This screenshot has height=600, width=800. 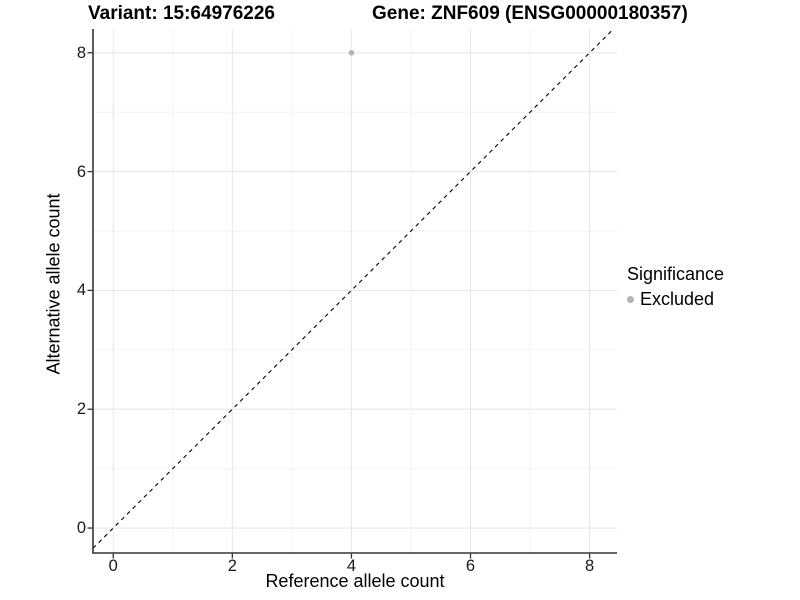 What do you see at coordinates (81, 528) in the screenshot?
I see `y-tick-label: 0` at bounding box center [81, 528].